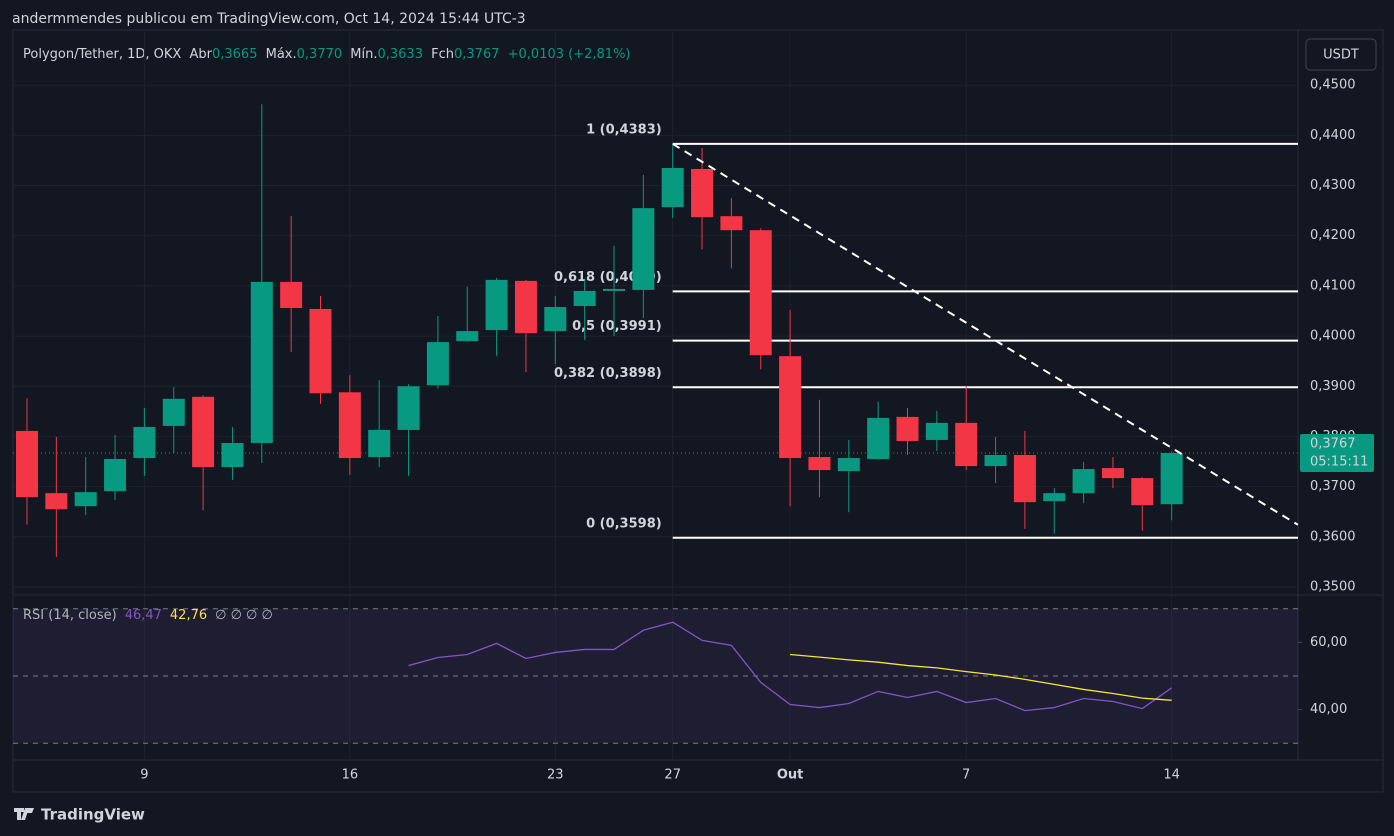 The image size is (1394, 836). I want to click on legend-symbol: Polygon/Tether, 1D, OKX, so click(102, 54).